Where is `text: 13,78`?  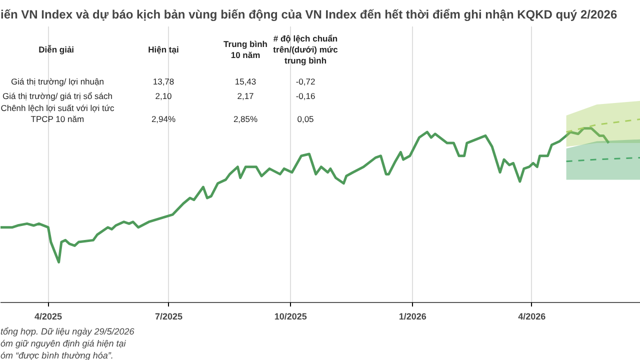
text: 13,78 is located at coordinates (163, 81).